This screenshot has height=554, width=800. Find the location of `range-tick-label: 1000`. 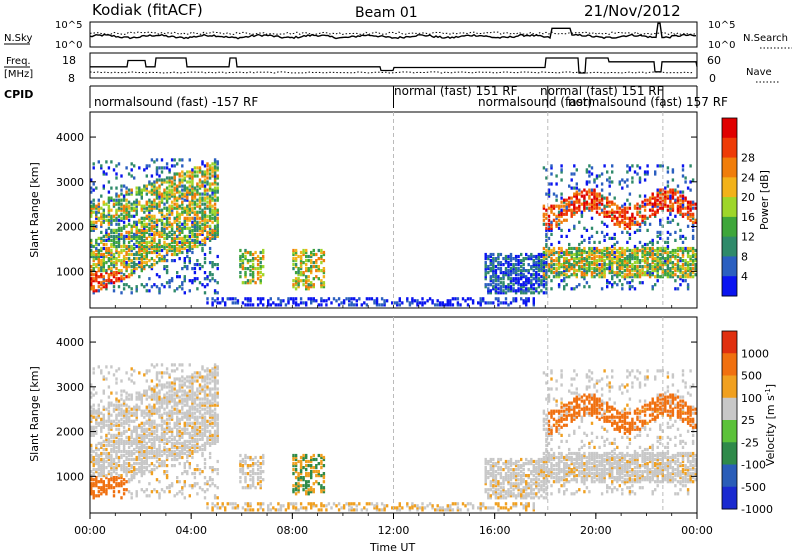

range-tick-label: 1000 is located at coordinates (70, 271).